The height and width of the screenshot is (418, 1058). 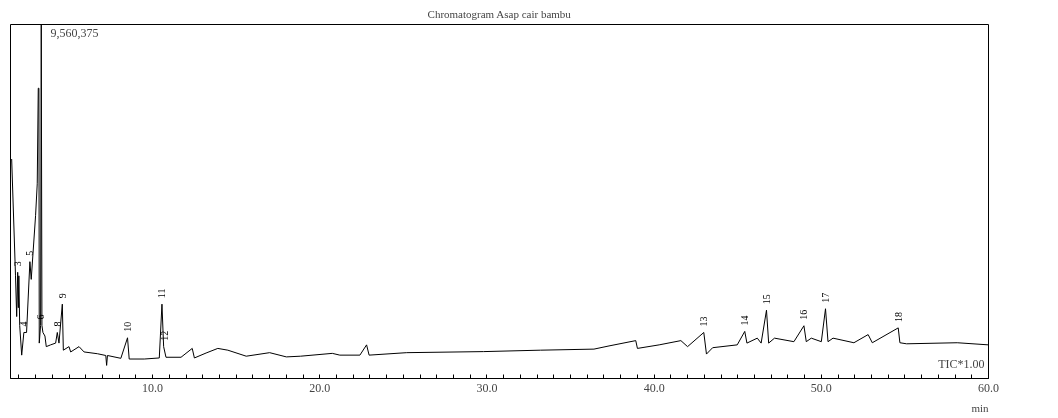 What do you see at coordinates (320, 387) in the screenshot?
I see `x-tick-label: 20.0` at bounding box center [320, 387].